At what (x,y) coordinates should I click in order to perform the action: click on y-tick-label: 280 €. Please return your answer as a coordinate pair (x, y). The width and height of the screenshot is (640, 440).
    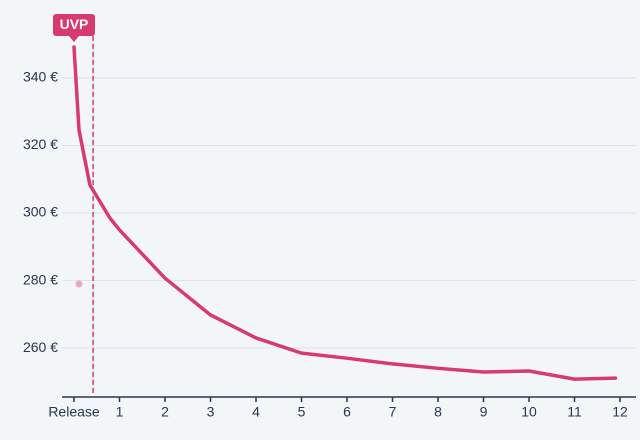
    Looking at the image, I should click on (40, 279).